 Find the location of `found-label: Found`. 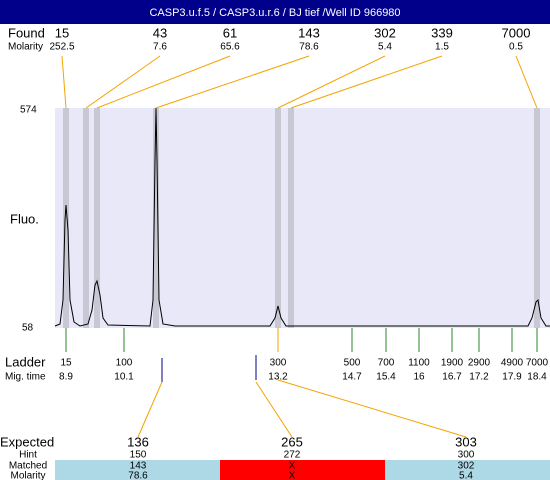

found-label: Found is located at coordinates (26, 32).